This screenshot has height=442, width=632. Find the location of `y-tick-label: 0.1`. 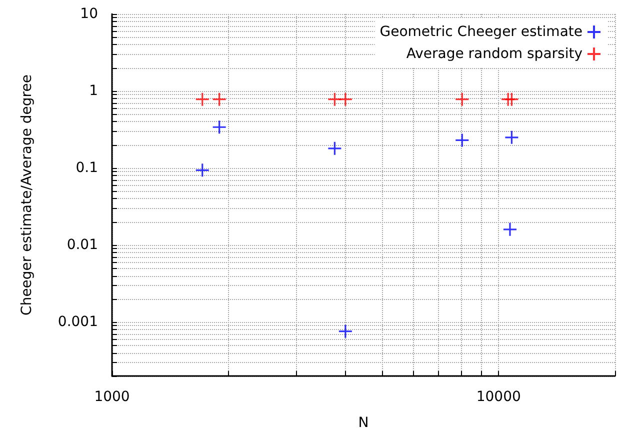

y-tick-label: 0.1 is located at coordinates (87, 168).